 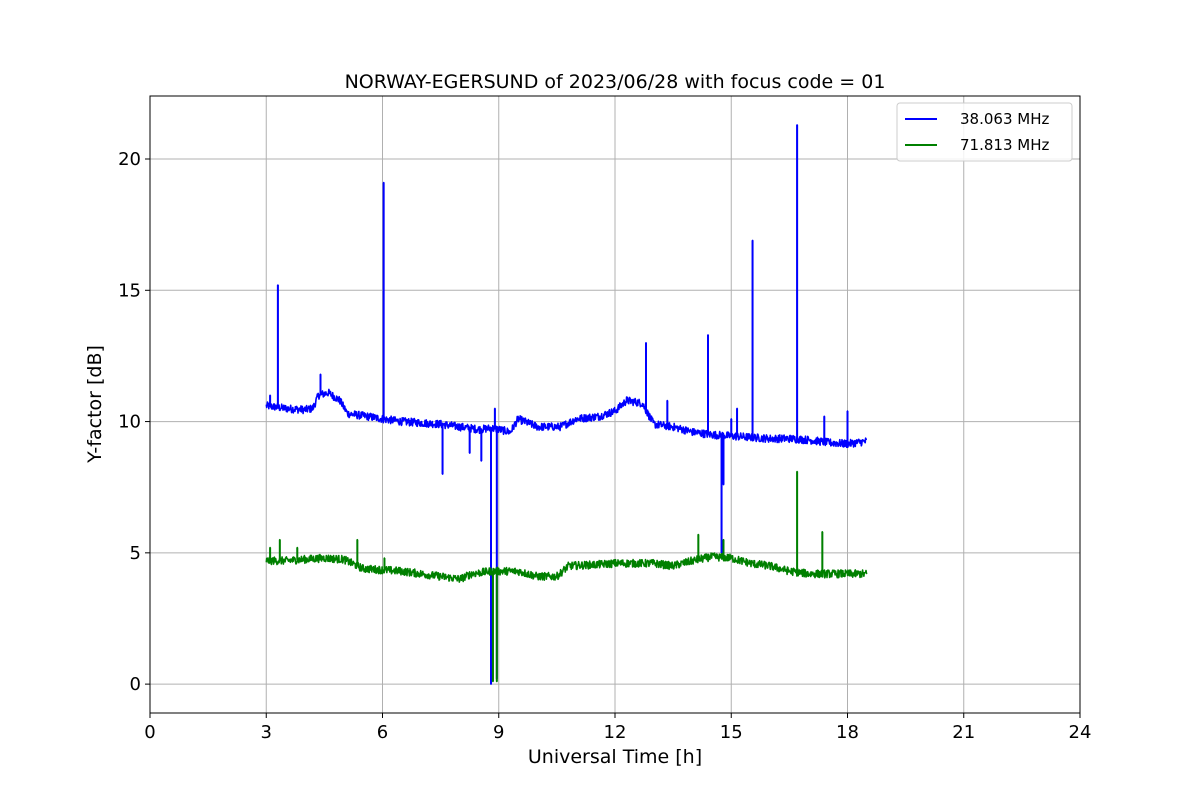 I want to click on x-axis: 0 3 6 9 12 15 18 21 24, so click(x=617, y=728).